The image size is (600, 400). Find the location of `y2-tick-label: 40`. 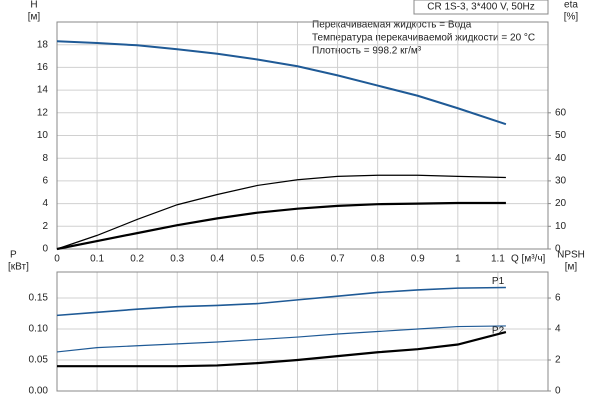

y2-tick-label: 40 is located at coordinates (561, 158).